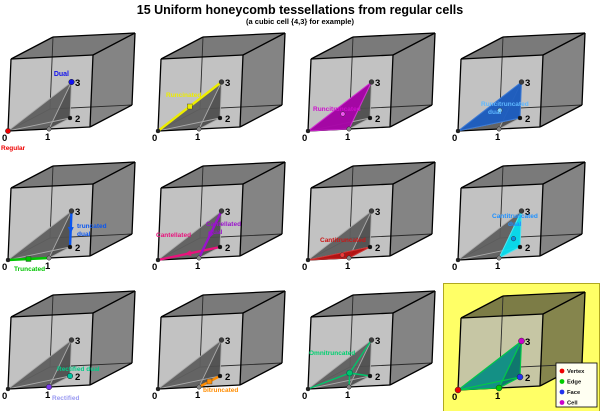 The image size is (600, 411). What do you see at coordinates (562, 381) in the screenshot?
I see `legend-dot-edge` at bounding box center [562, 381].